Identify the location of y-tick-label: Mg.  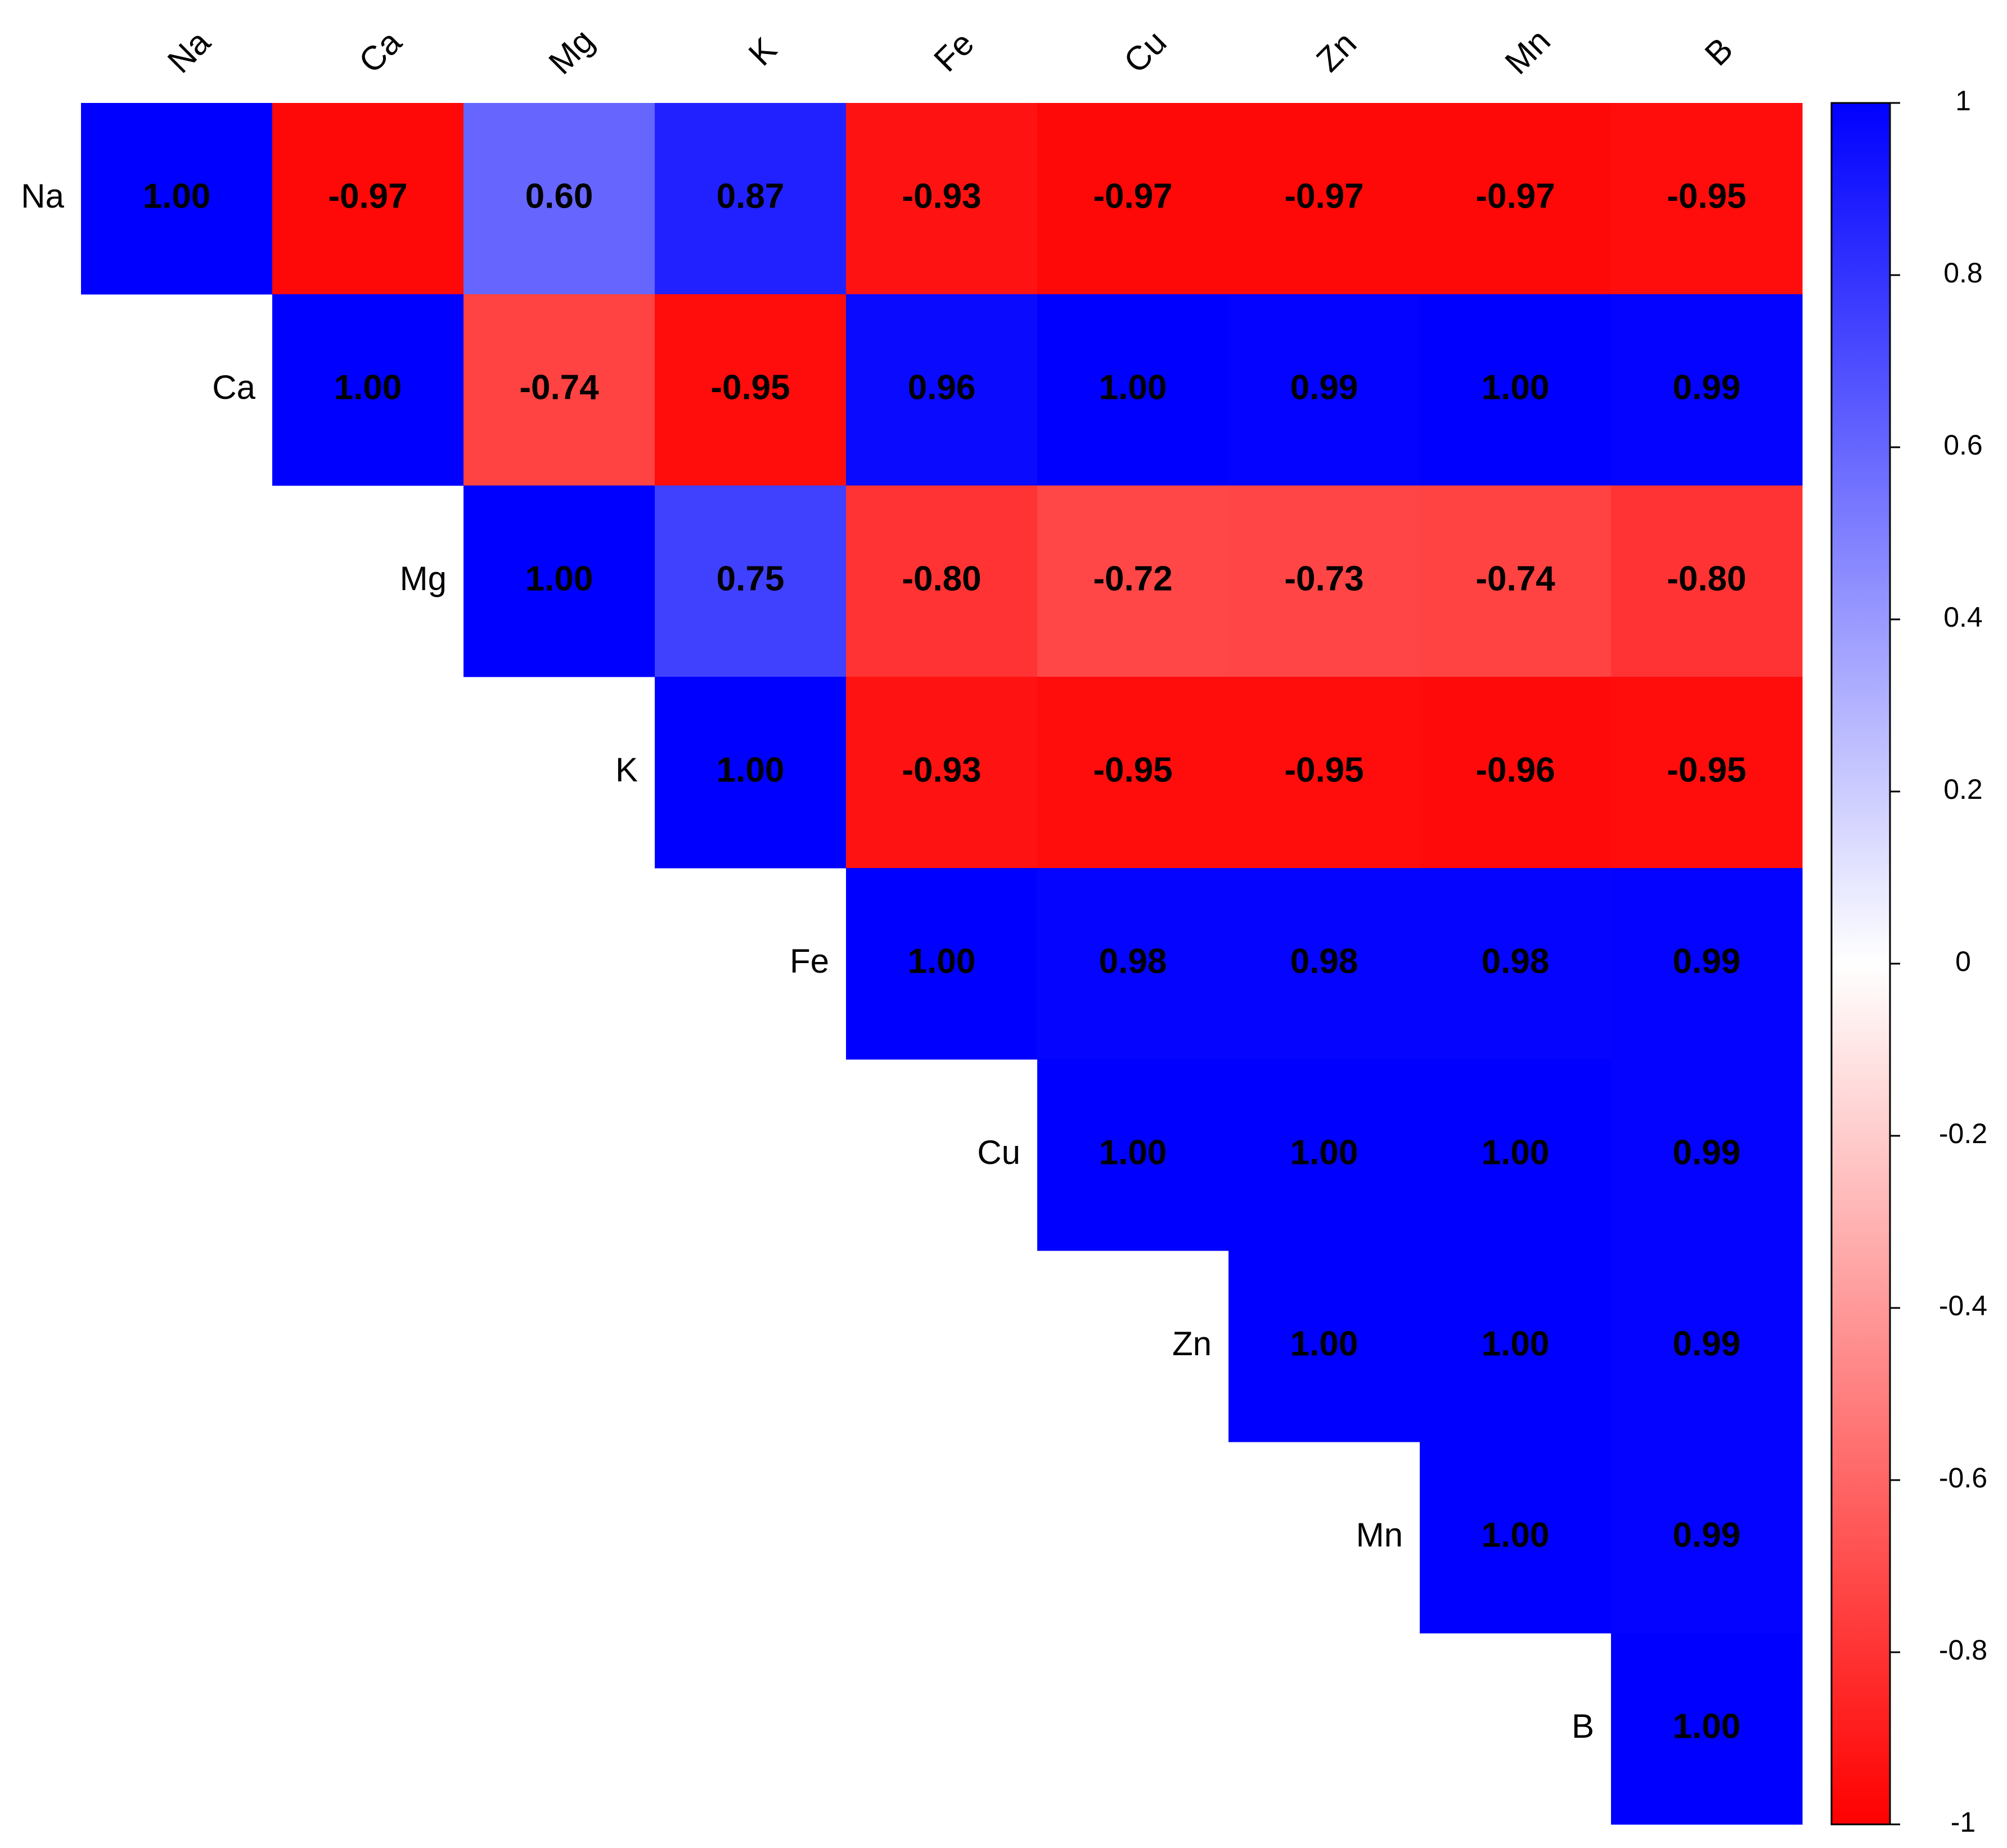
(423, 578).